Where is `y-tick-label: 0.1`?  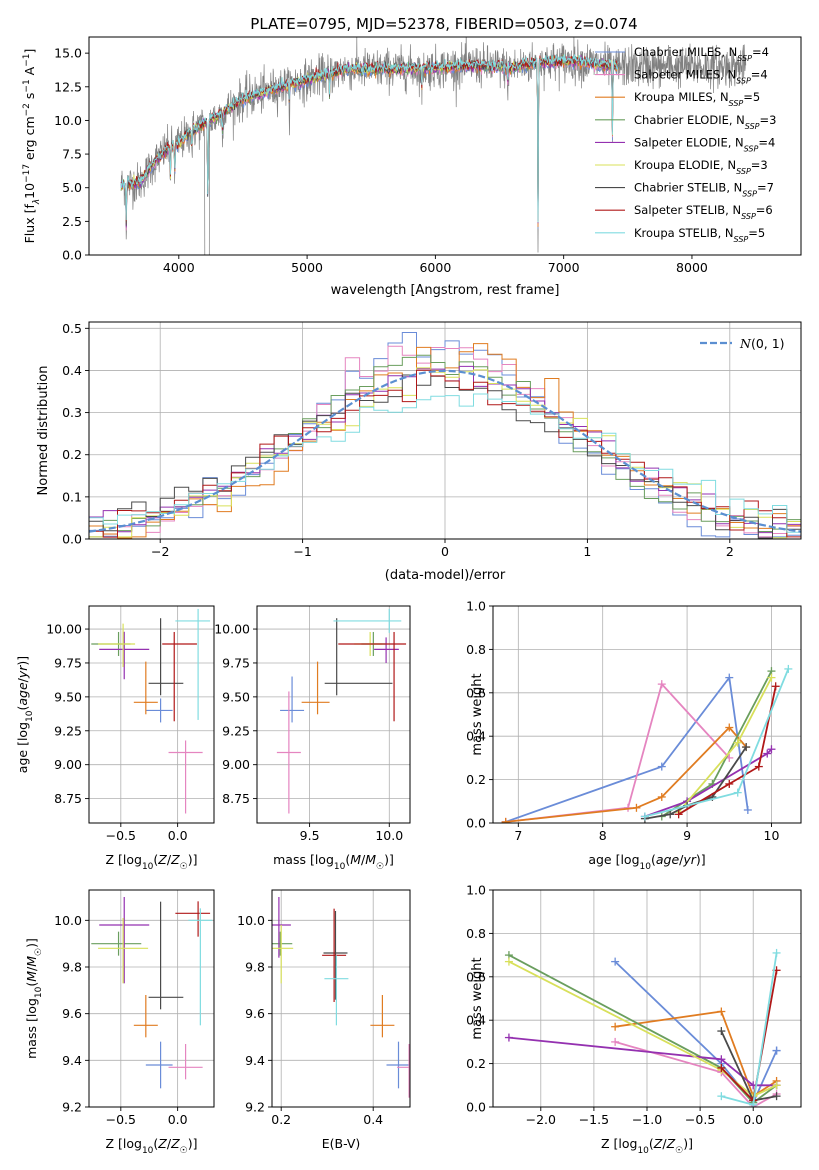 y-tick-label: 0.1 is located at coordinates (72, 496).